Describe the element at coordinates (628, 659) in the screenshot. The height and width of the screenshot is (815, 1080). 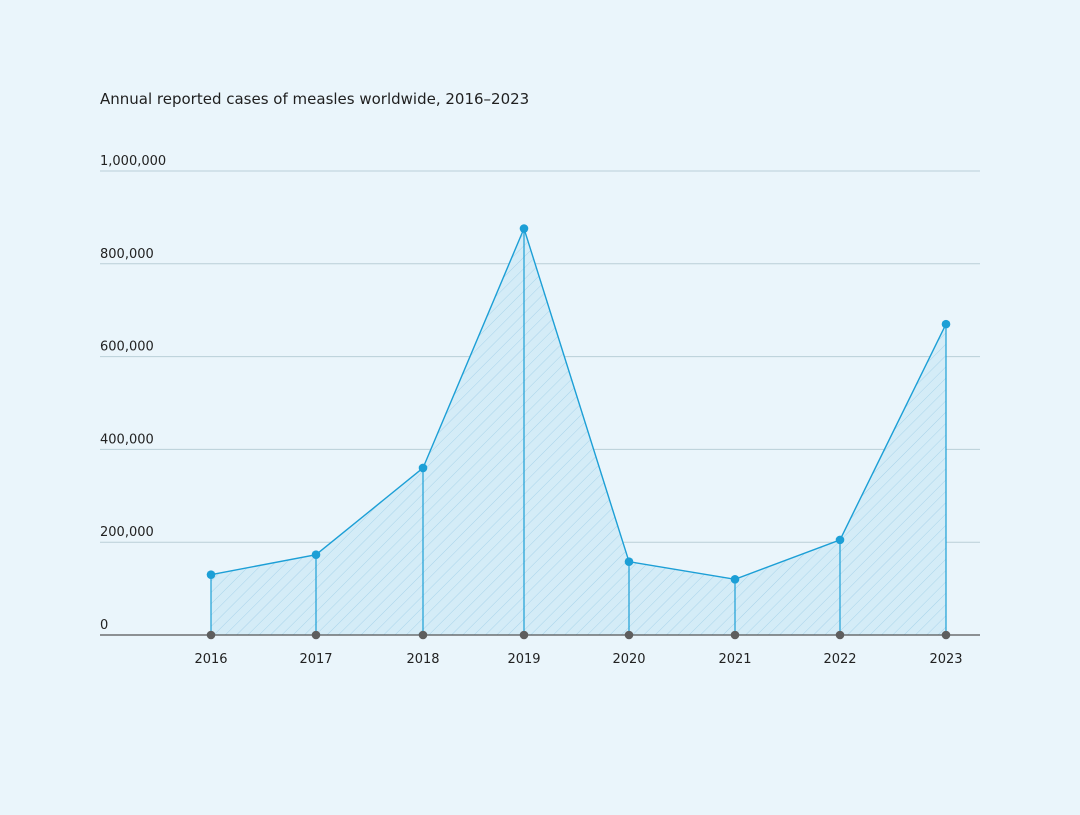
I see `x-tick-label-2020: 2020` at that location.